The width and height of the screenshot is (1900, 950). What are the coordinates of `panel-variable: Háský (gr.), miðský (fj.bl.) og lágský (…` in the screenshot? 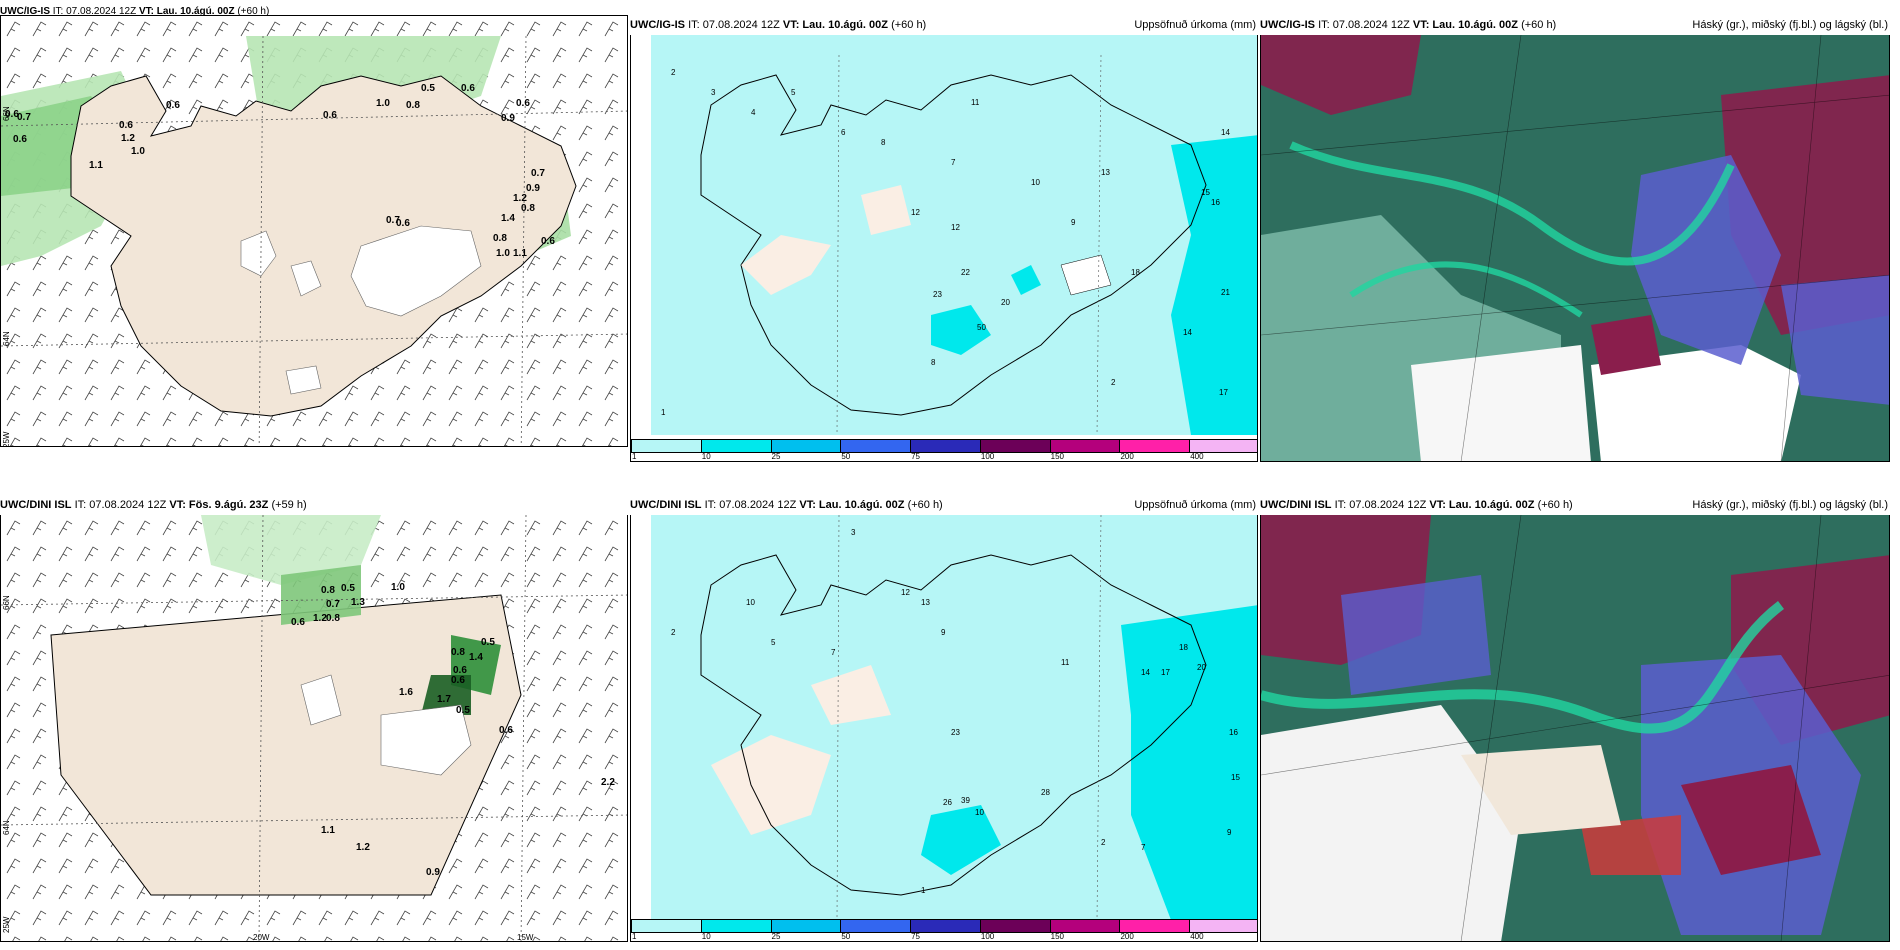 It's located at (1790, 505).